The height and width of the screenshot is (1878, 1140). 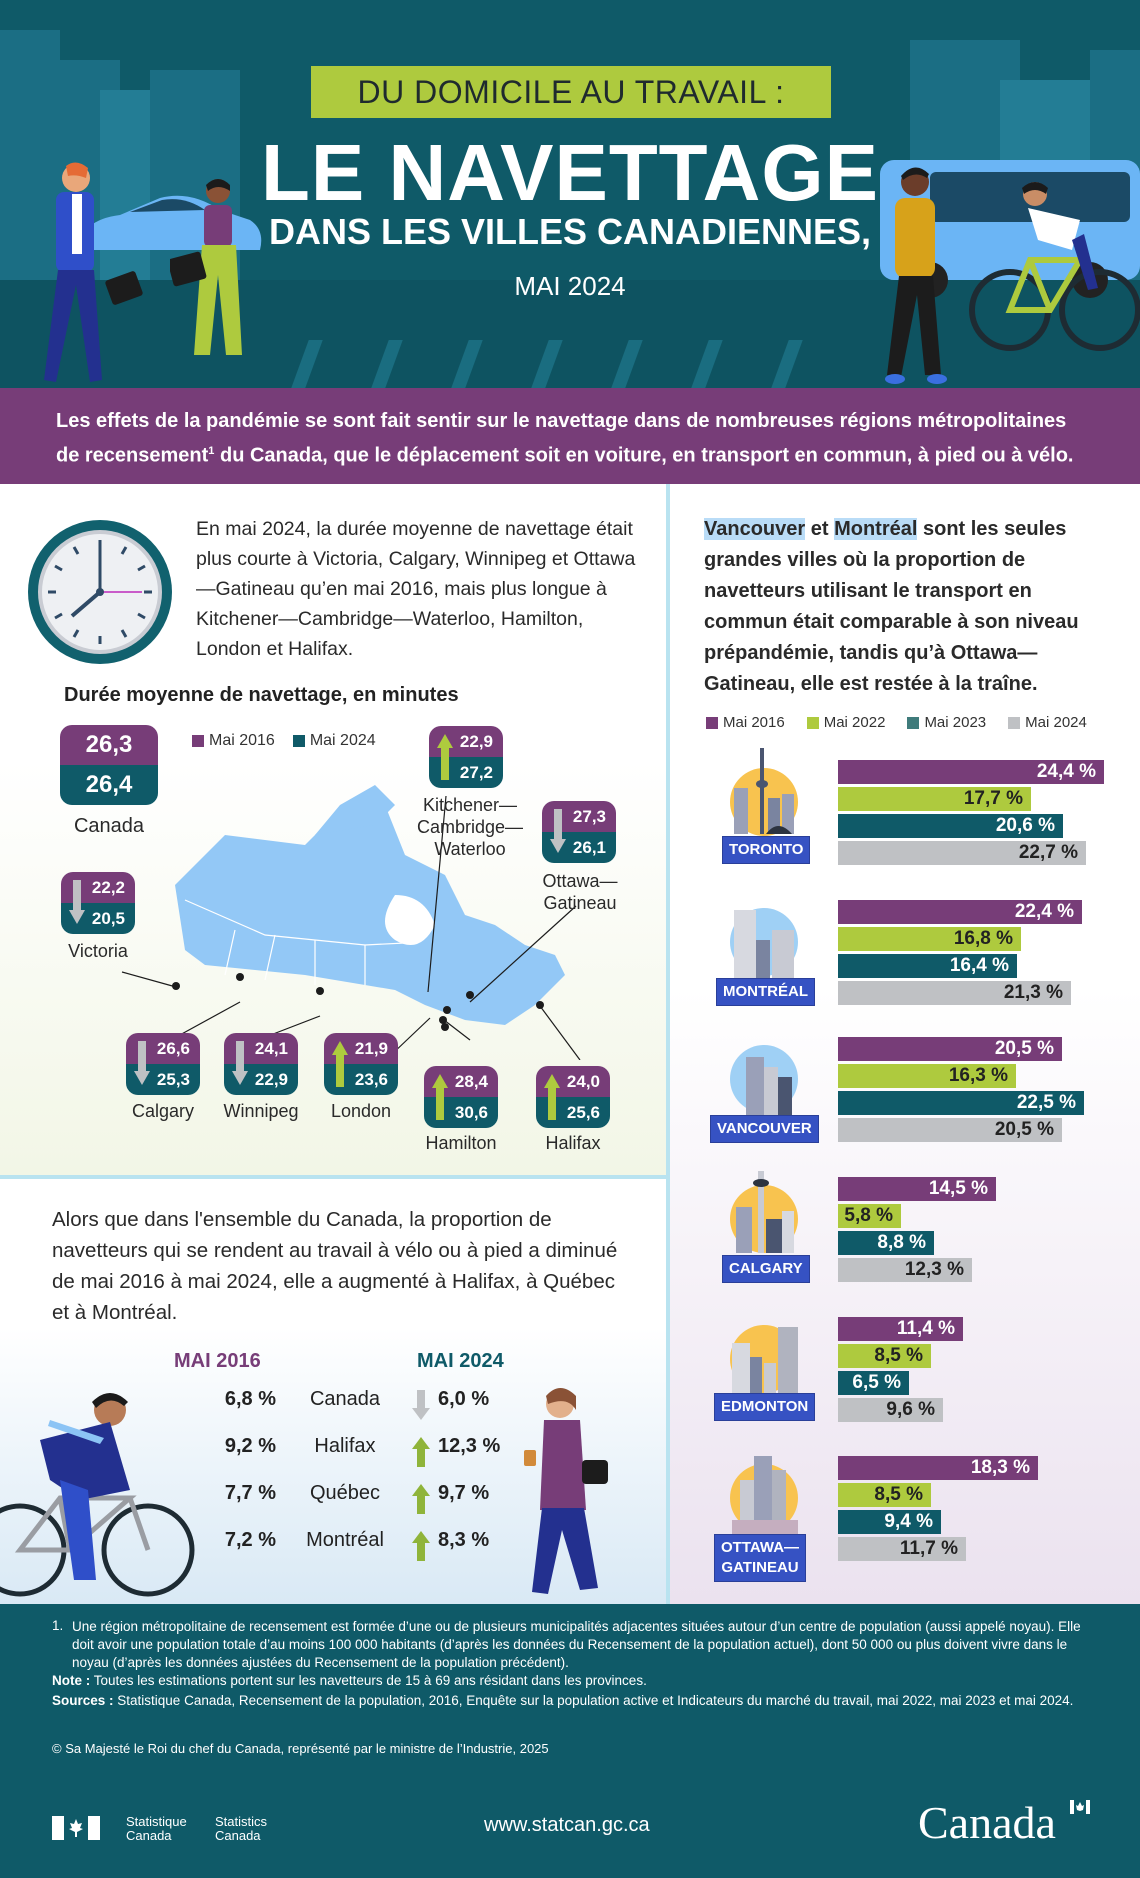 I want to click on bar-2024: 20,5 %, so click(x=950, y=1130).